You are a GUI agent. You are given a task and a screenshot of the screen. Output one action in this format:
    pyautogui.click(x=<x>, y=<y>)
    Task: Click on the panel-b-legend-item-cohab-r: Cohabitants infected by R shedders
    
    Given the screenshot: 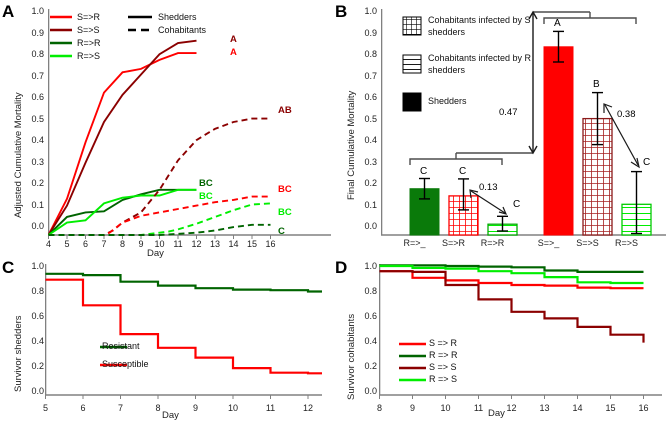 What is the action you would take?
    pyautogui.click(x=480, y=64)
    